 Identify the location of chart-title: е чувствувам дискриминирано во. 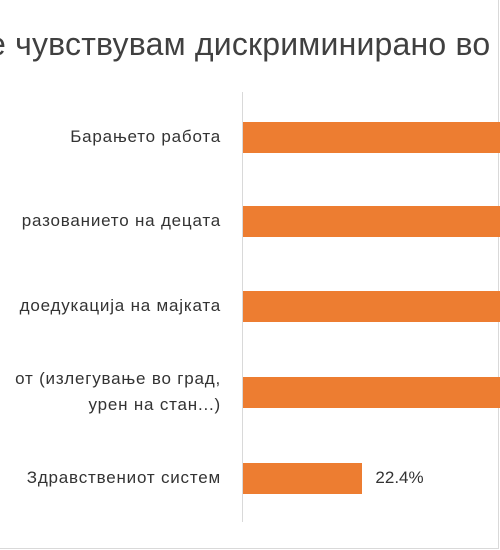
(245, 44).